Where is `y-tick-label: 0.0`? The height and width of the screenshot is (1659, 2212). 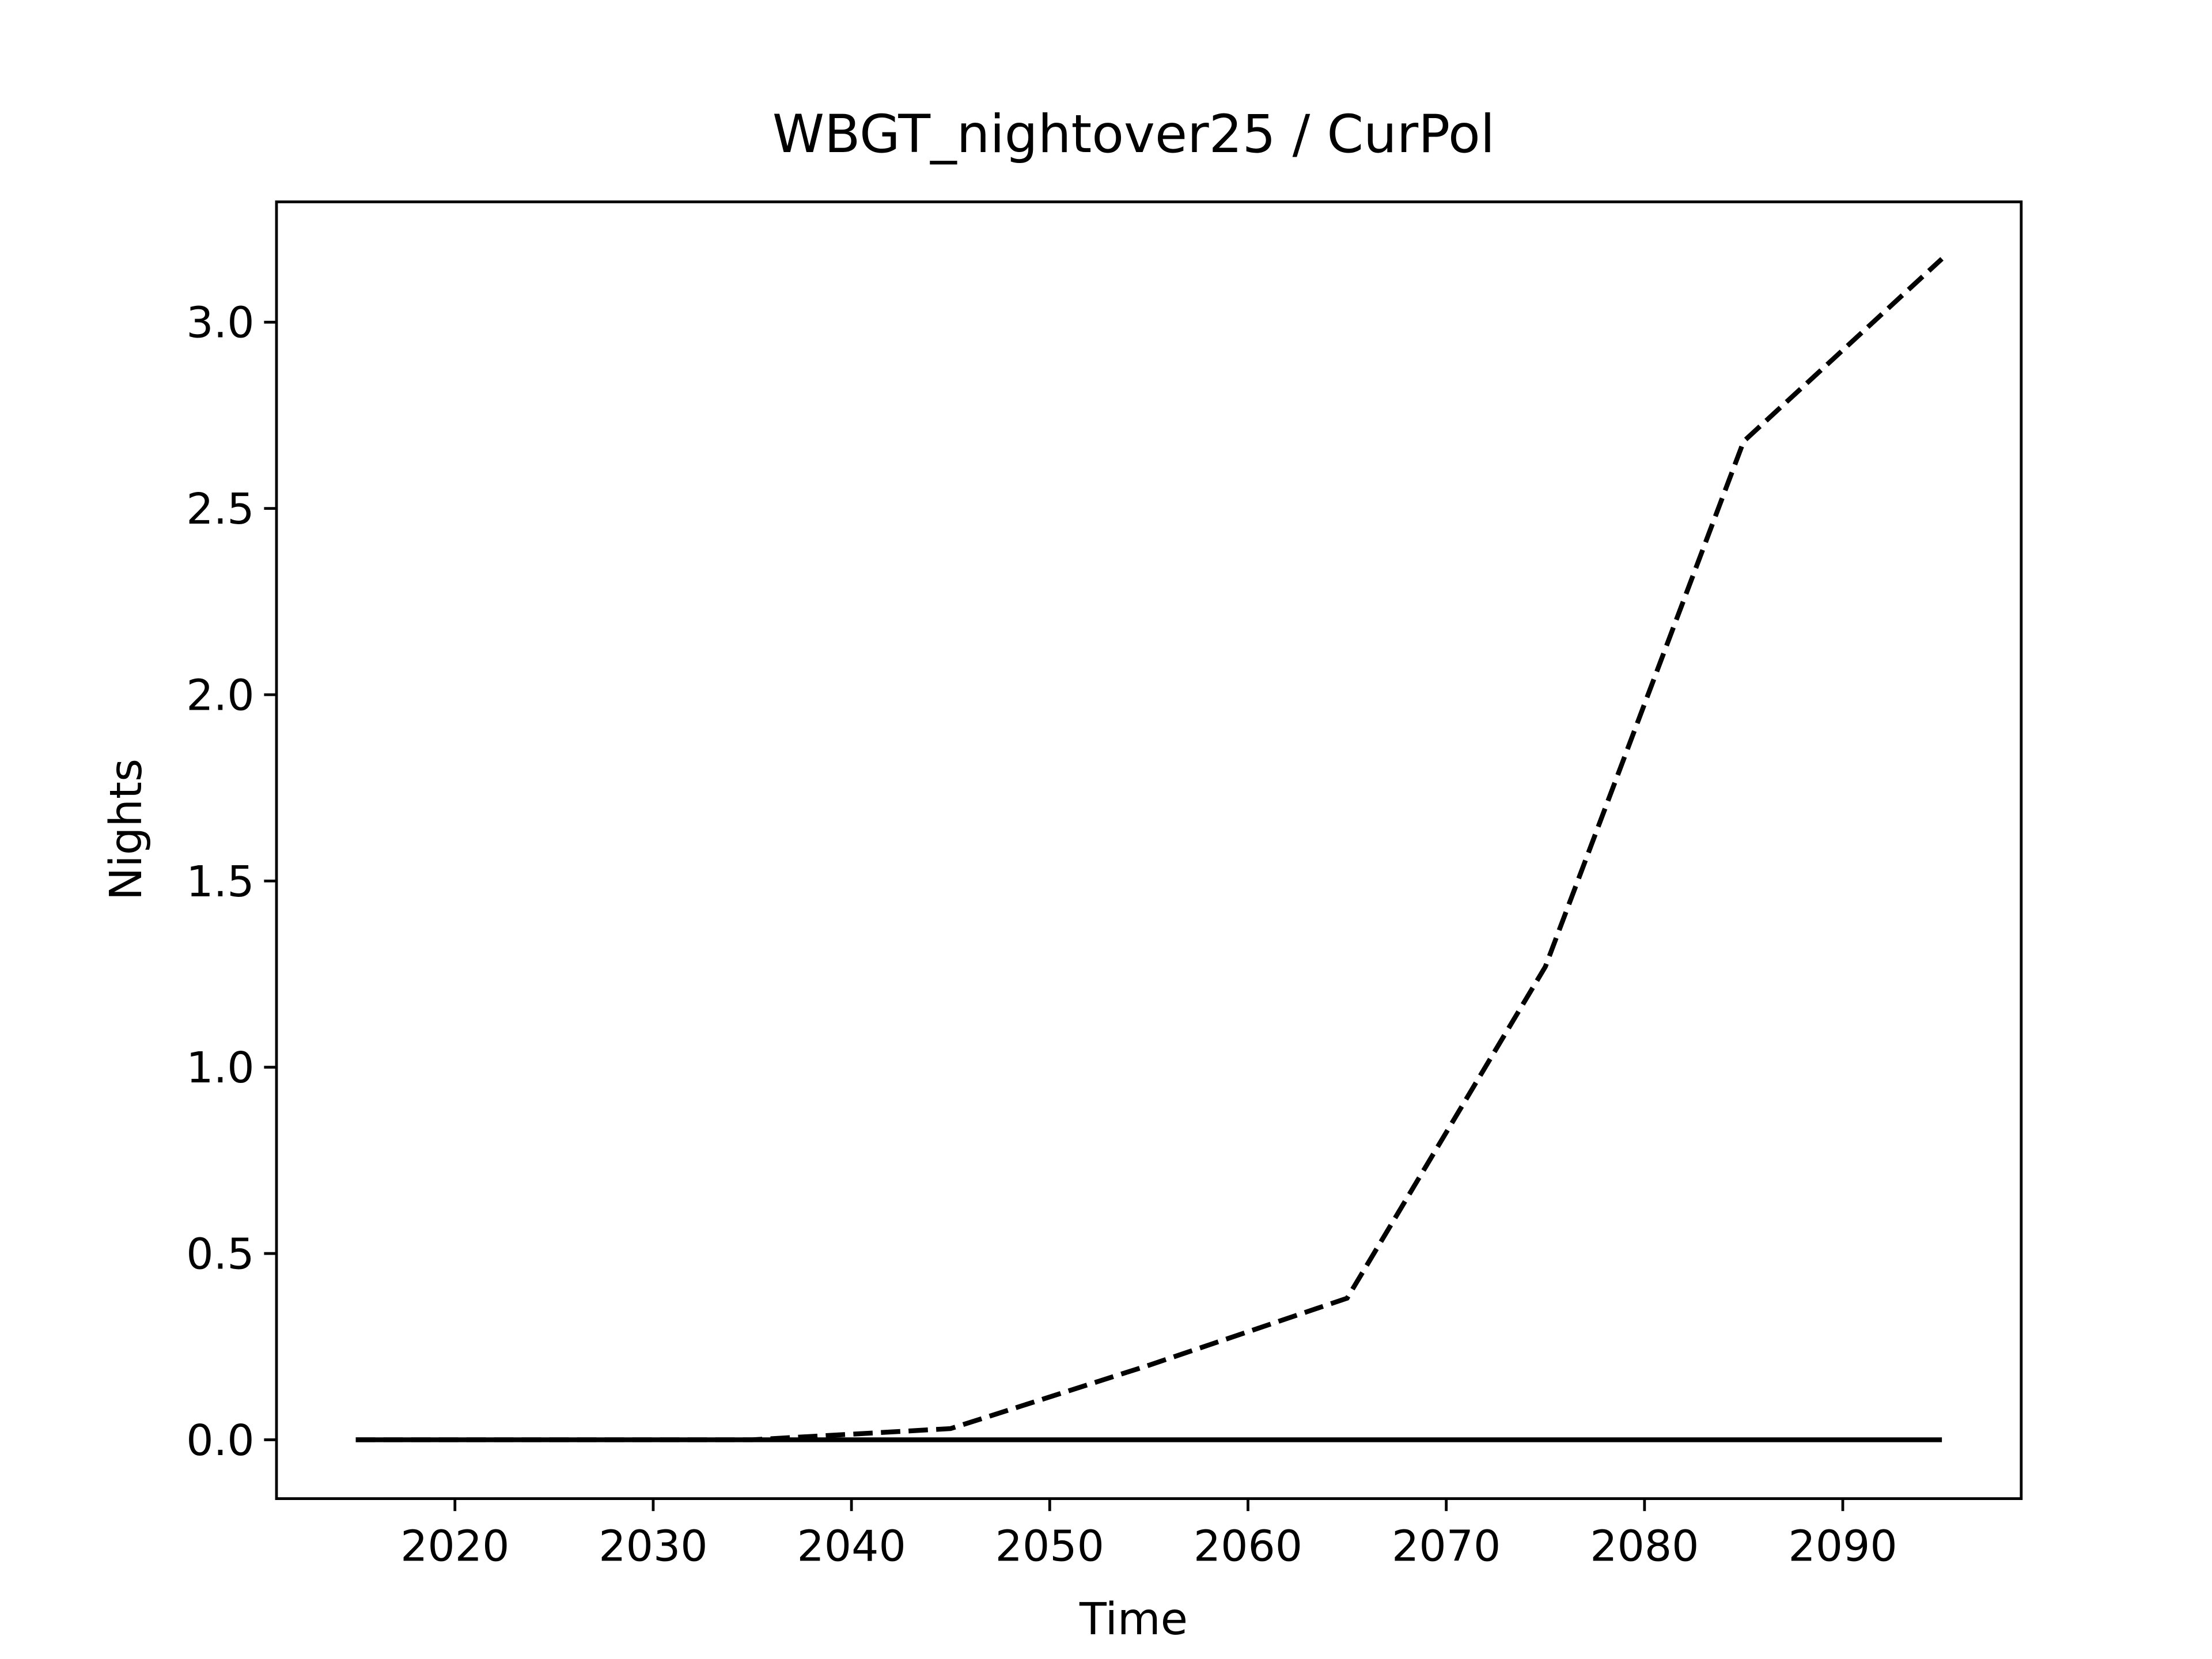
y-tick-label: 0.0 is located at coordinates (220, 1440).